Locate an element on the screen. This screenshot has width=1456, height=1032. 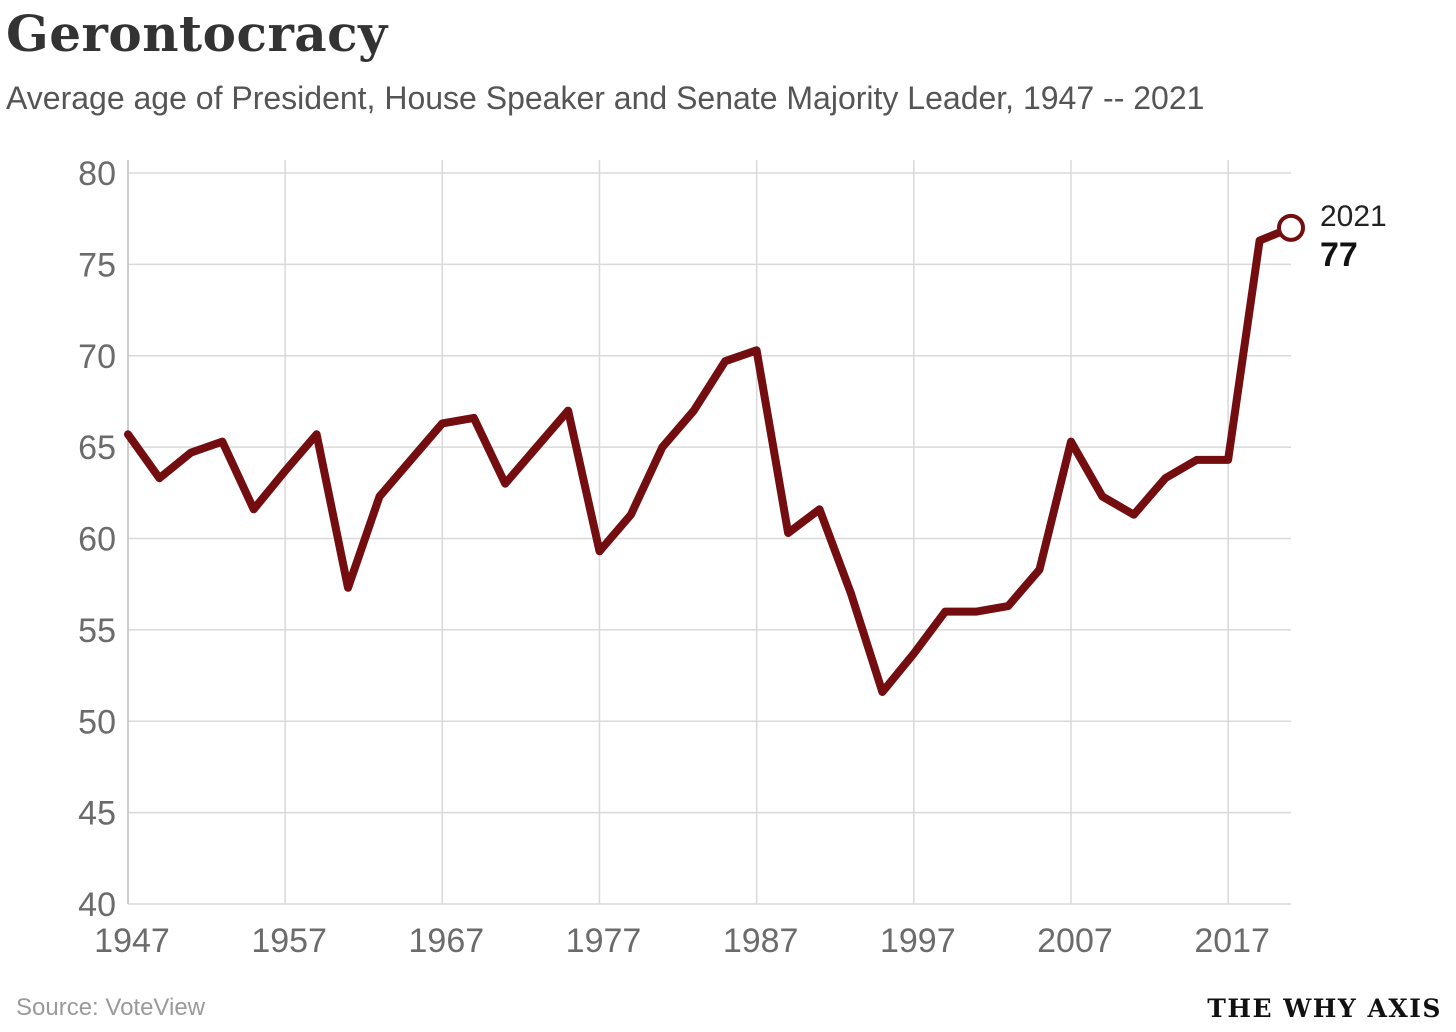
annotation-layer: 2021 77 is located at coordinates (1353, 237).